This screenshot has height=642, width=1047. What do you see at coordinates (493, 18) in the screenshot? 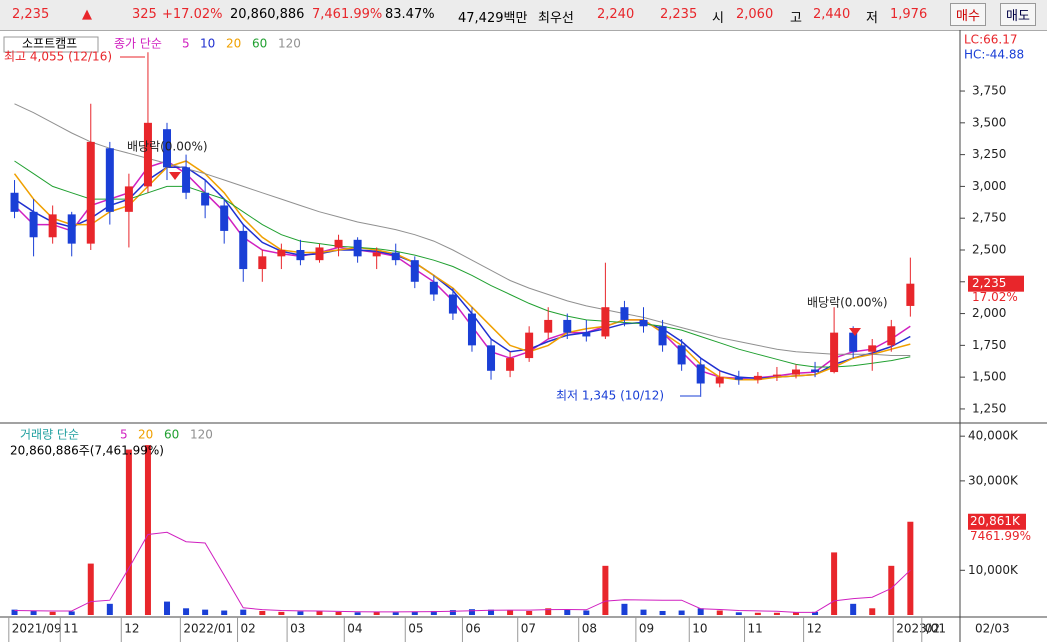
I see `amount: 47,429백만` at bounding box center [493, 18].